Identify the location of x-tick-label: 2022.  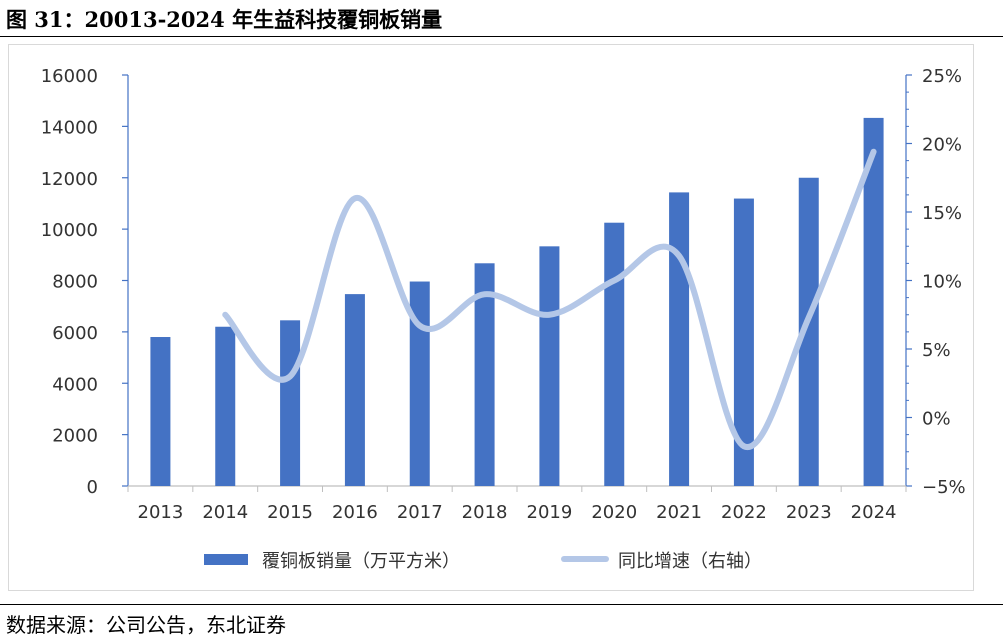
(744, 512).